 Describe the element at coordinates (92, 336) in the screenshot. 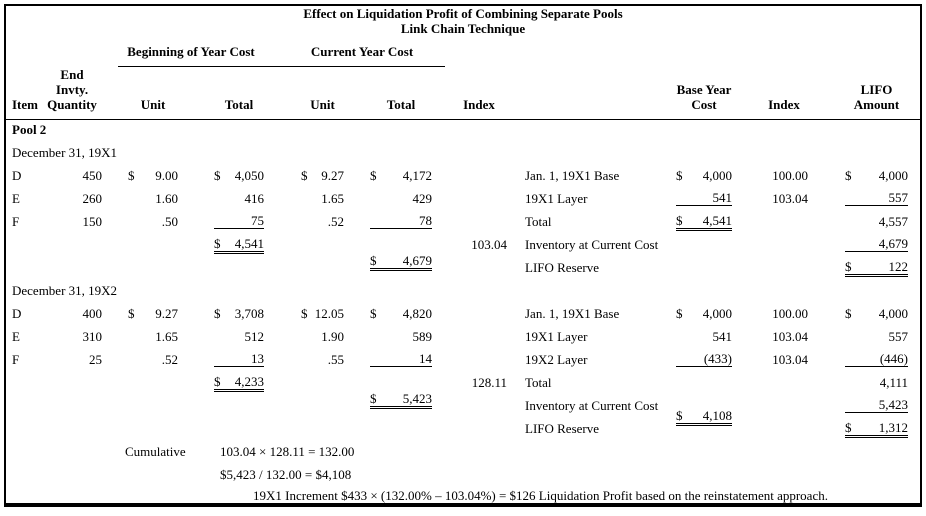

I see `quantity-cell: 310` at that location.